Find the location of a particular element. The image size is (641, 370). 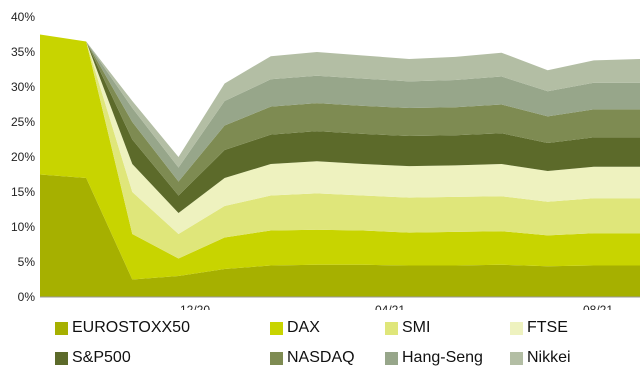

y-axis-ticks: 0% 5% 10% 15% 20% 25% 30% 35% 40% is located at coordinates (23, 157).